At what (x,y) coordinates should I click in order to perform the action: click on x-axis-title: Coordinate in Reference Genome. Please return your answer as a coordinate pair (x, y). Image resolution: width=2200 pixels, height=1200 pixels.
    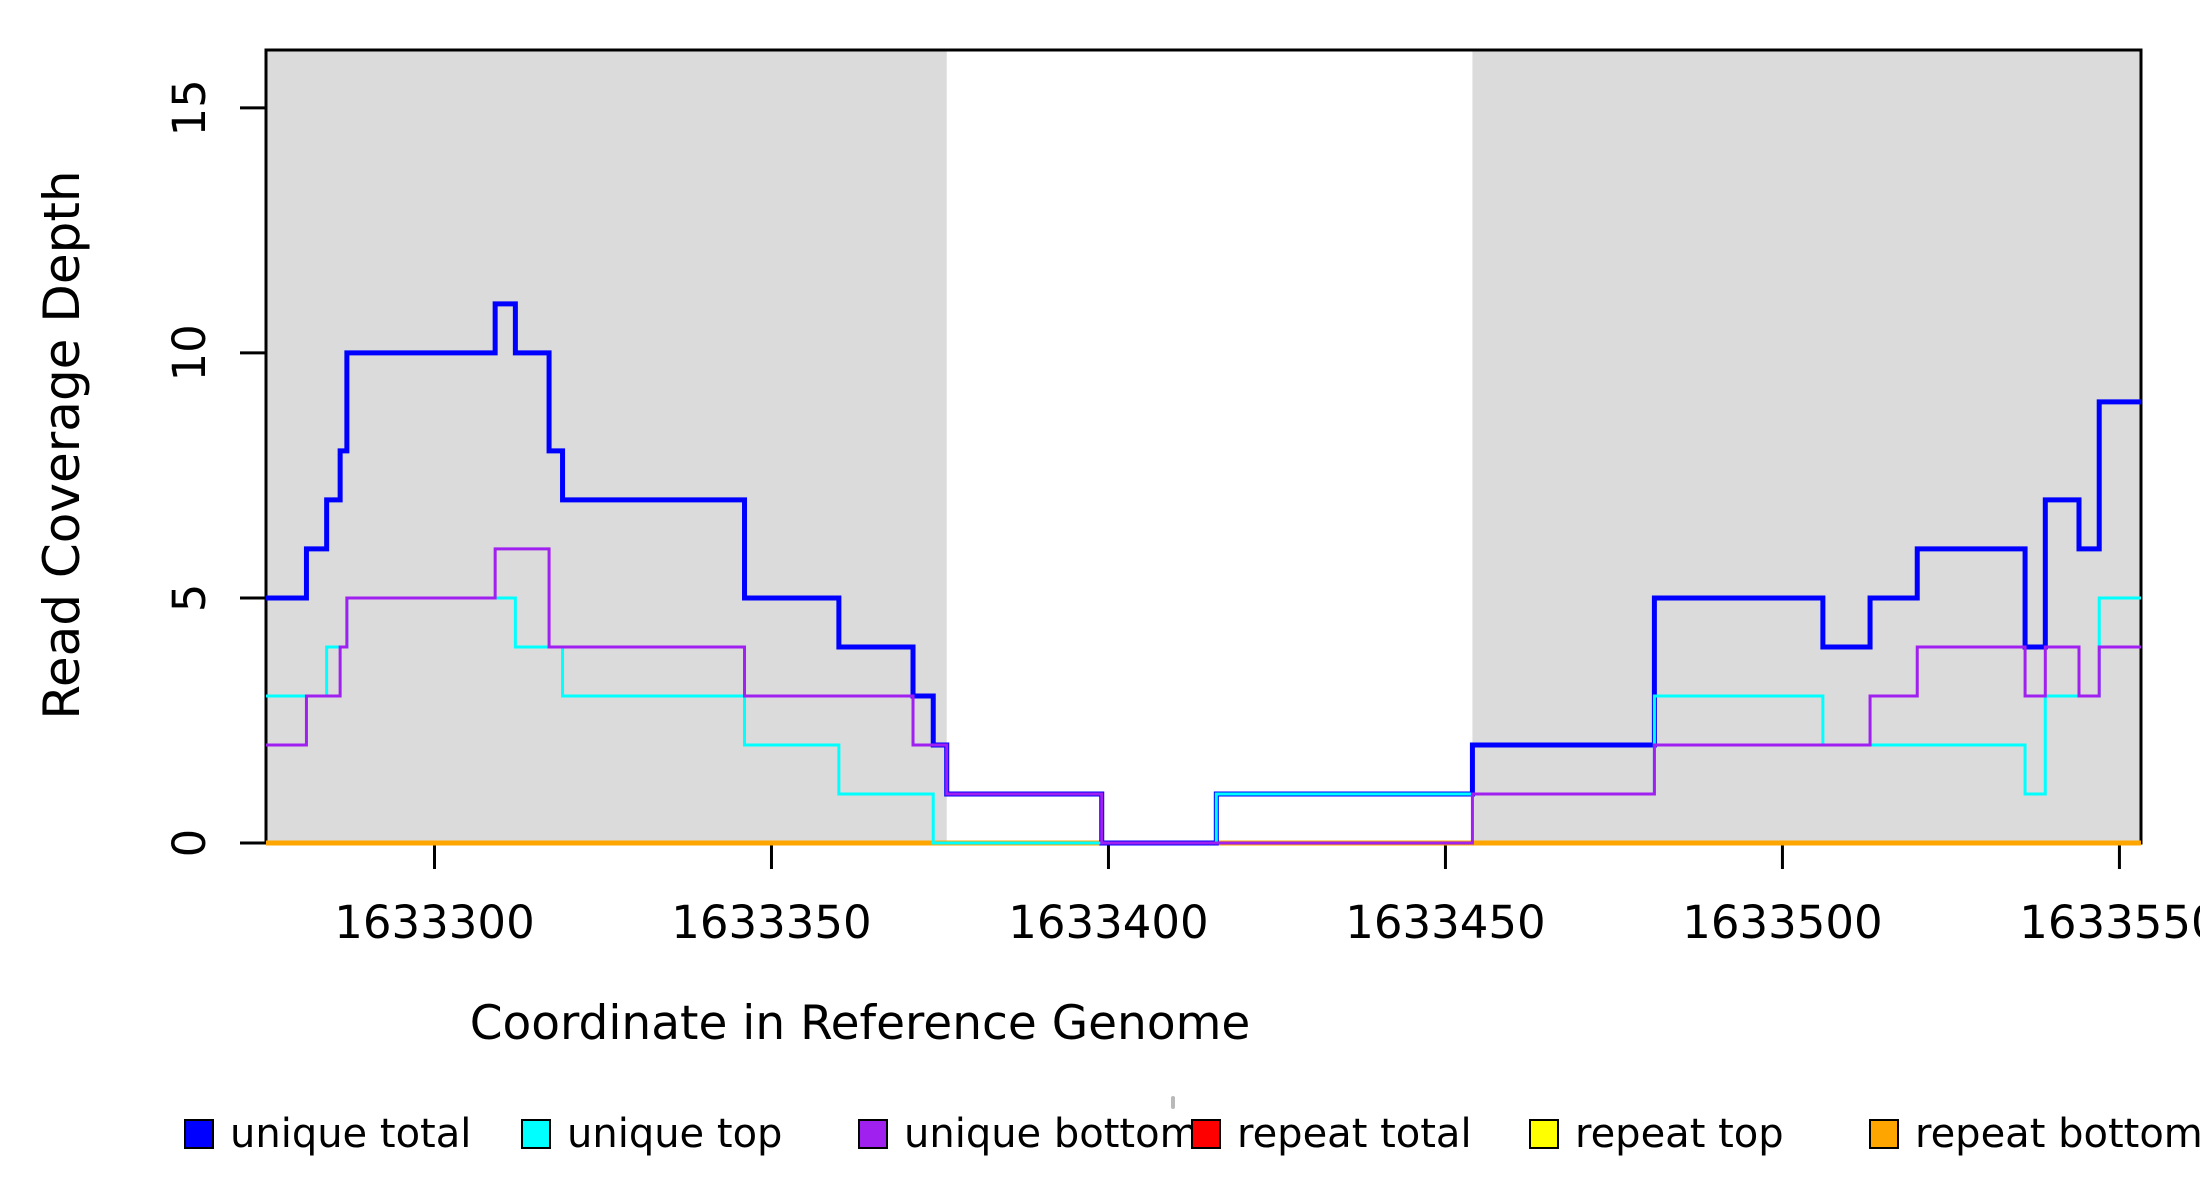
    Looking at the image, I should click on (860, 1023).